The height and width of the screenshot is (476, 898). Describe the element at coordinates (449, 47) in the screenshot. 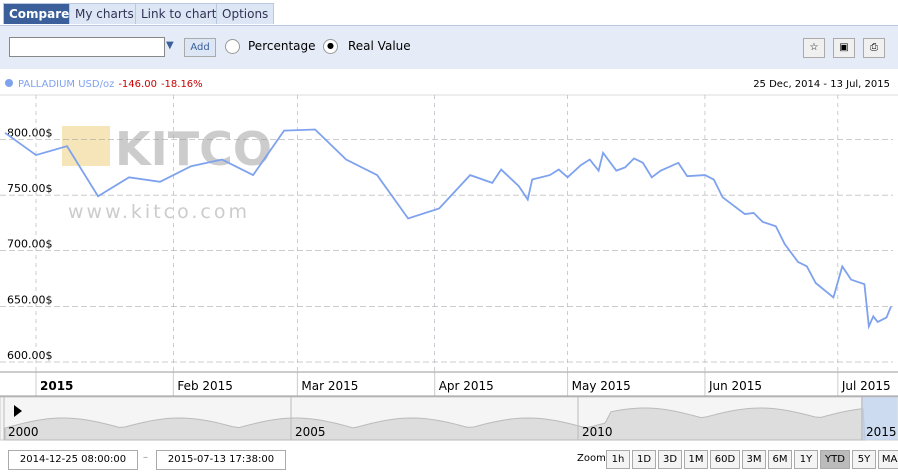

I see `toolbar: ▼ Add Percentage ● Real Value ☆ ▣ ⎙` at that location.